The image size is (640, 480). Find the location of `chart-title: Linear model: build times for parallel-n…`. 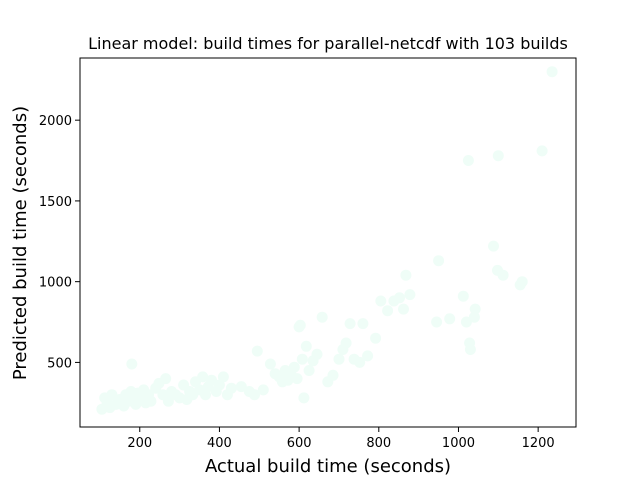

chart-title: Linear model: build times for parallel-n… is located at coordinates (328, 43).